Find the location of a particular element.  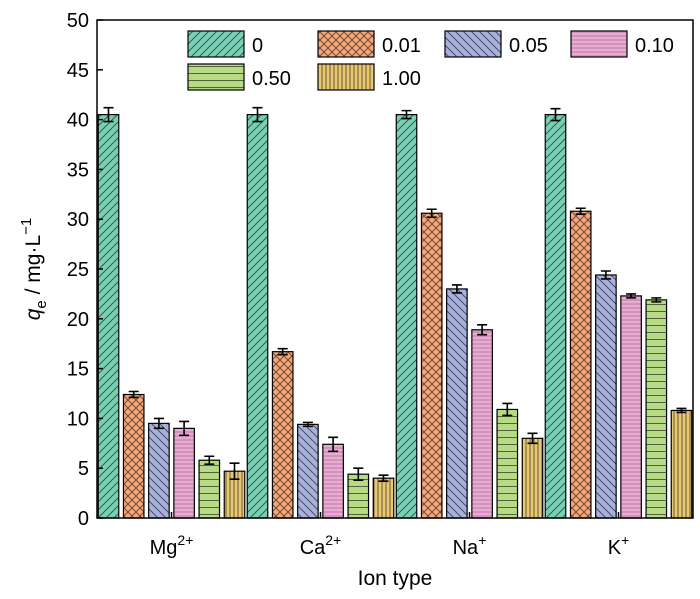

legend-item-3: 0.10 is located at coordinates (622, 44).